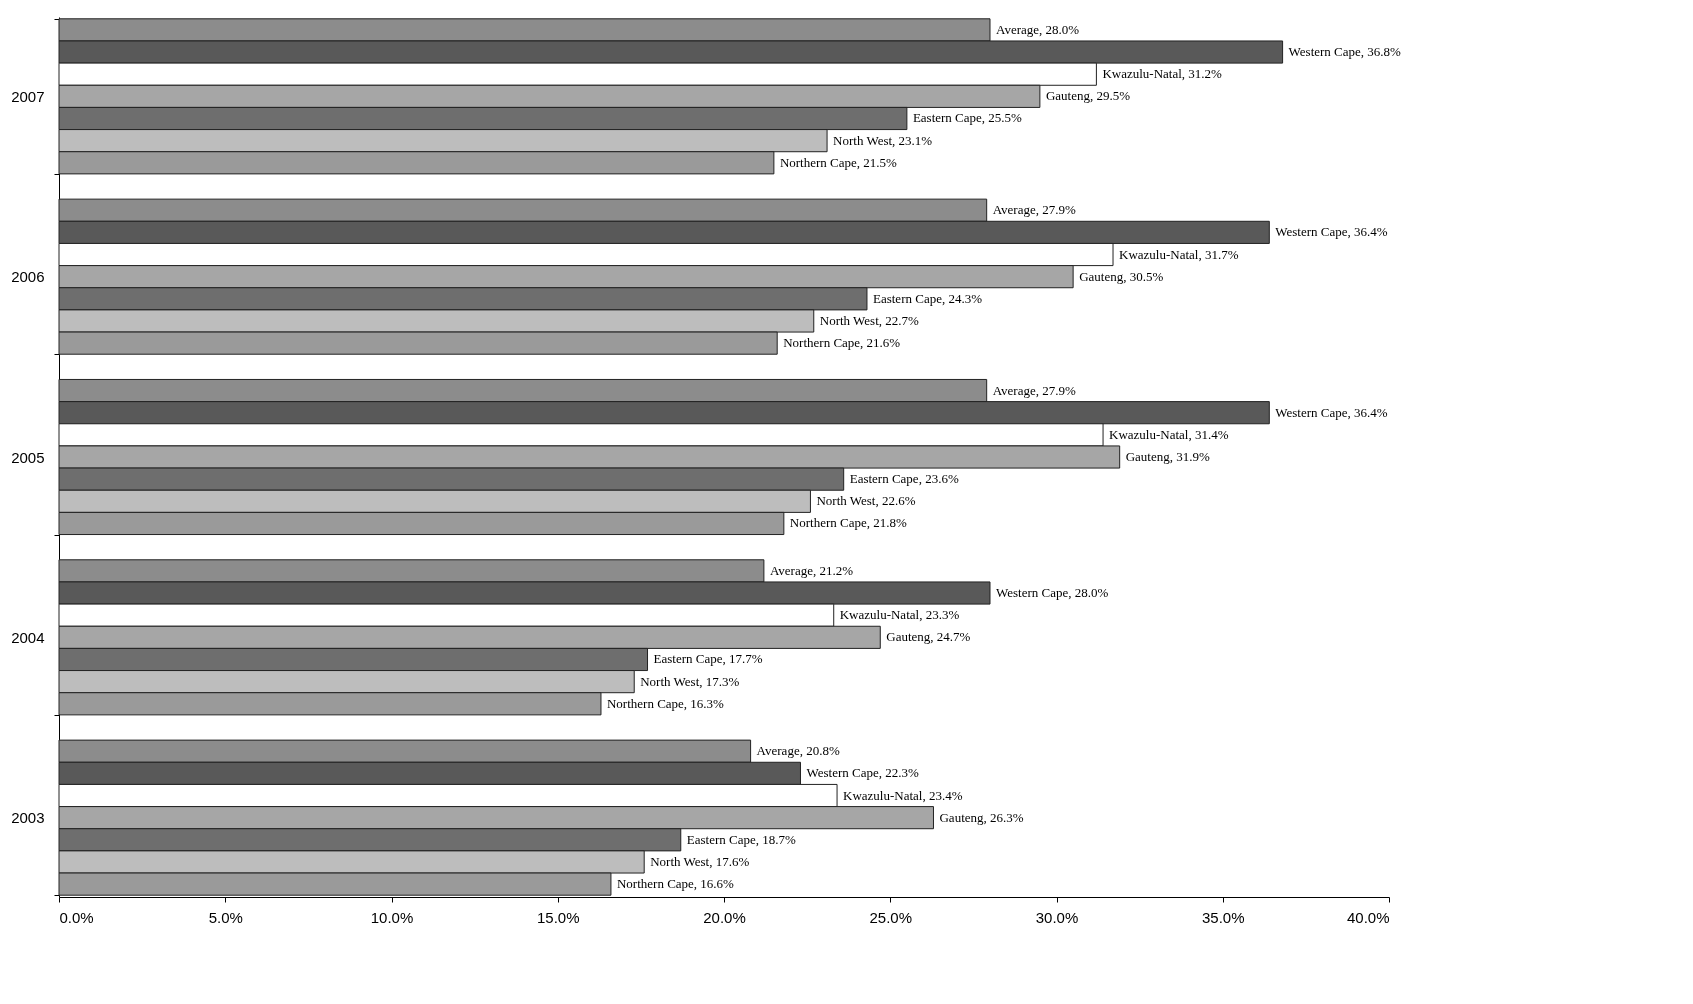  What do you see at coordinates (28, 457) in the screenshot?
I see `y-tick-label: 2005` at bounding box center [28, 457].